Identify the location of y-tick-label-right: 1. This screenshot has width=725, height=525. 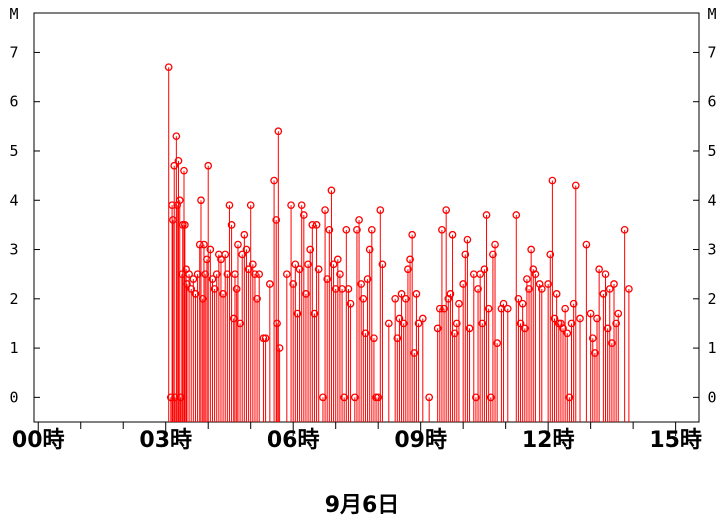
(711, 348).